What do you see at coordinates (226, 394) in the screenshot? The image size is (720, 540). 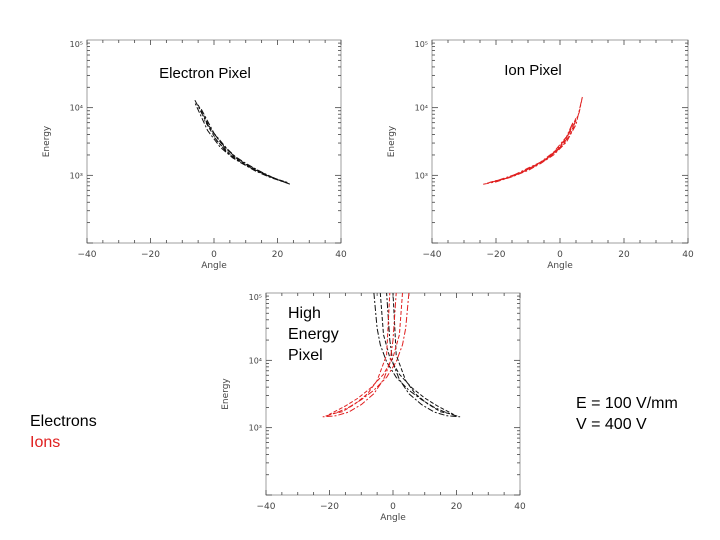 I see `high-energy-y-axis-title: Energy` at bounding box center [226, 394].